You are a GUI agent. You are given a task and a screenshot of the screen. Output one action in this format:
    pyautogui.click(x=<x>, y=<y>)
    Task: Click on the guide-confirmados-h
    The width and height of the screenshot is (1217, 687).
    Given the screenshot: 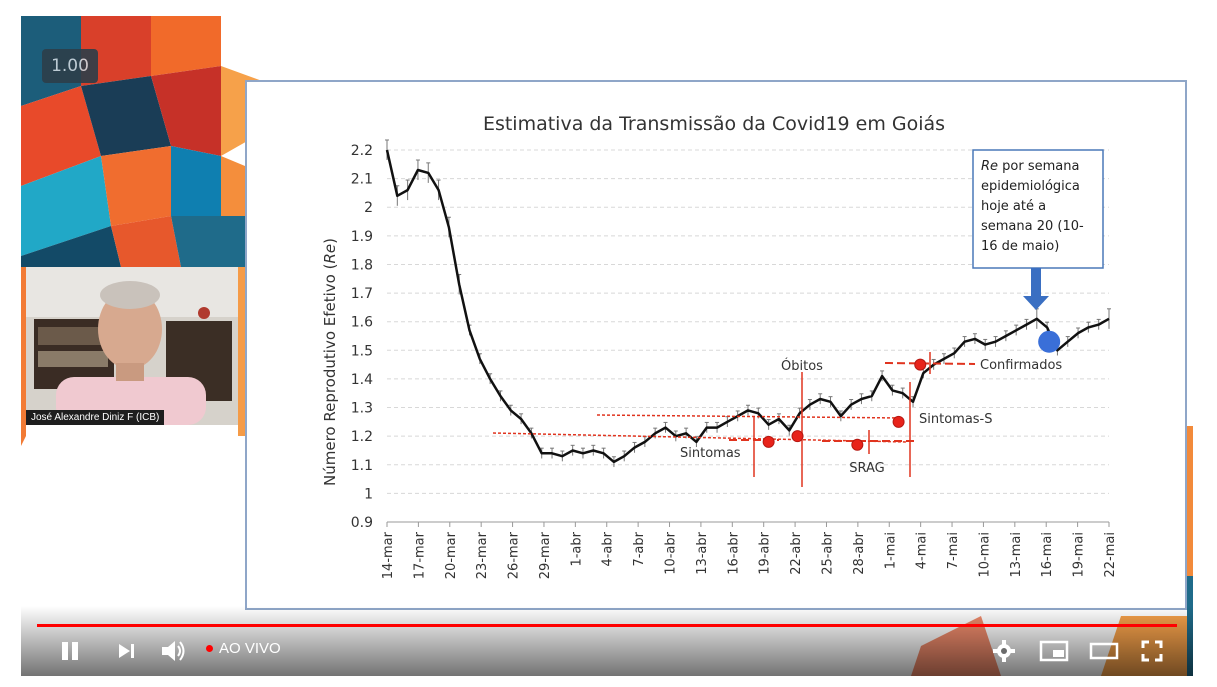 What is the action you would take?
    pyautogui.click(x=930, y=363)
    